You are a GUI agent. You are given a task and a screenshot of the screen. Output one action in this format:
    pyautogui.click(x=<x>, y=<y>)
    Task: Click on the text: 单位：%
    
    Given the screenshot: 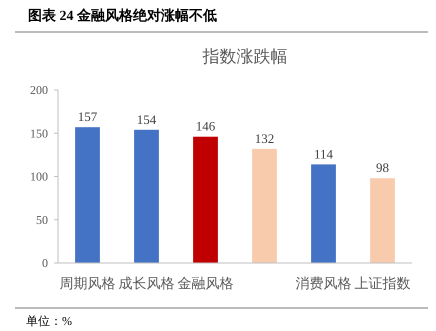 What is the action you would take?
    pyautogui.click(x=49, y=321)
    